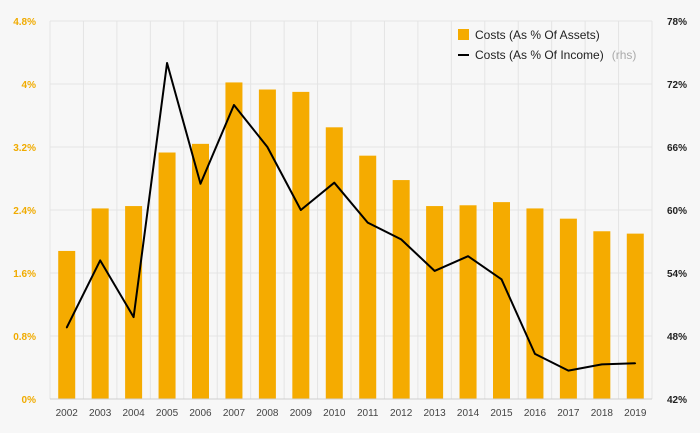 The width and height of the screenshot is (700, 433). What do you see at coordinates (537, 35) in the screenshot?
I see `legend-label-assets: Costs (As % Of Assets)` at bounding box center [537, 35].